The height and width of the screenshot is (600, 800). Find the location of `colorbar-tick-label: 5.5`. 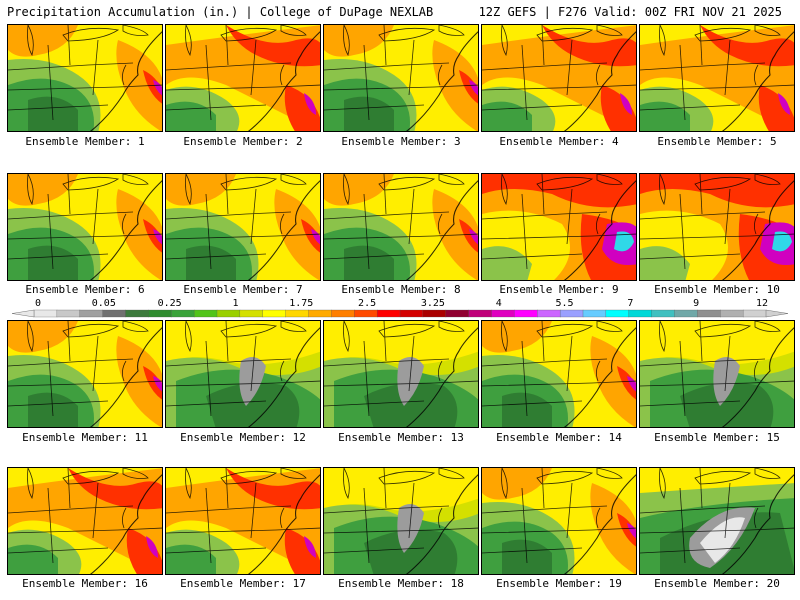

colorbar-tick-label: 5.5 is located at coordinates (564, 303).